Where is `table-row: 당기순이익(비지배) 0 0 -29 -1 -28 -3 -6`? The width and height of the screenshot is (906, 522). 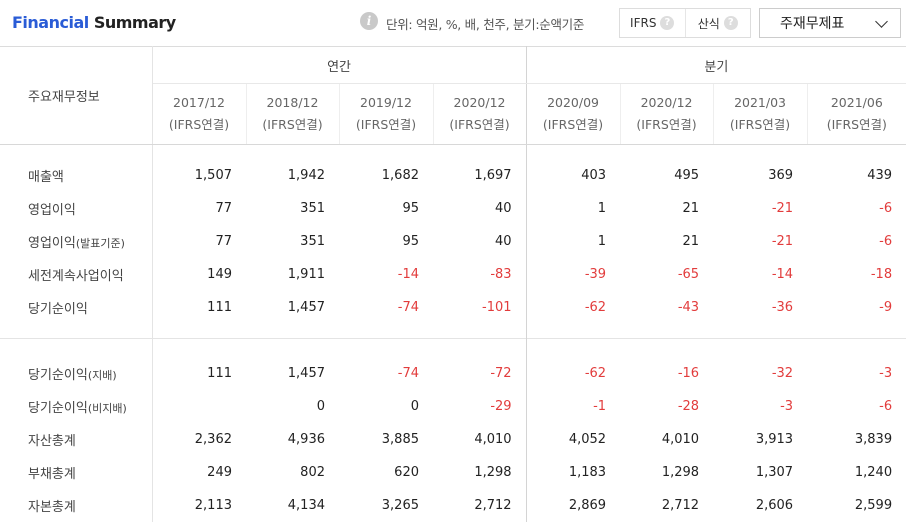 table-row: 당기순이익(비지배) 0 0 -29 -1 -28 -3 -6 is located at coordinates (453, 406).